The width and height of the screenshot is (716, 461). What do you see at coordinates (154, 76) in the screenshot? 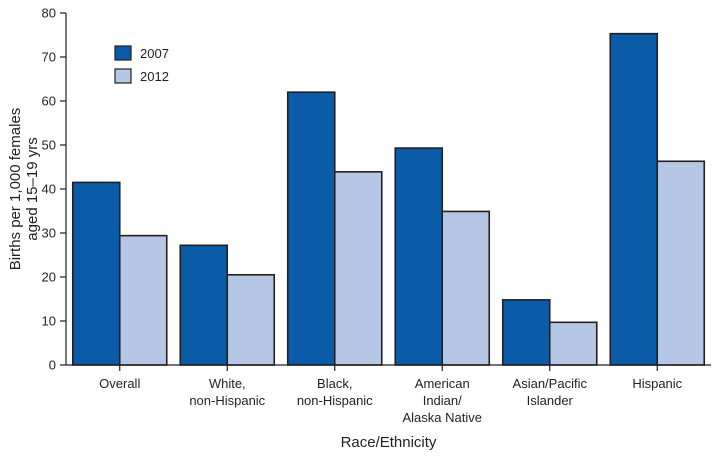
I see `legend-label-2012: 2012` at bounding box center [154, 76].